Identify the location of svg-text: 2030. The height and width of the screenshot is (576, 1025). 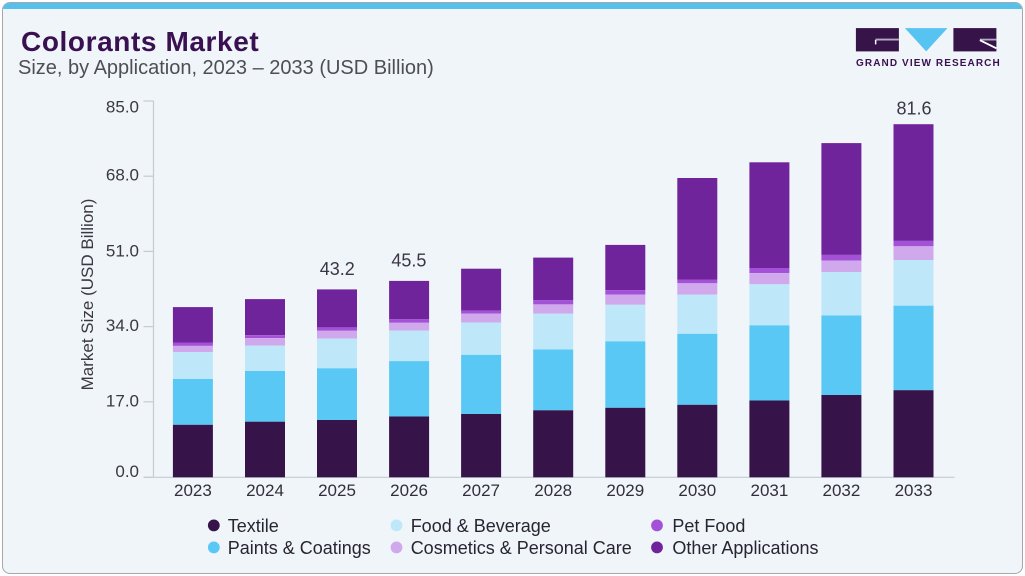
(697, 490).